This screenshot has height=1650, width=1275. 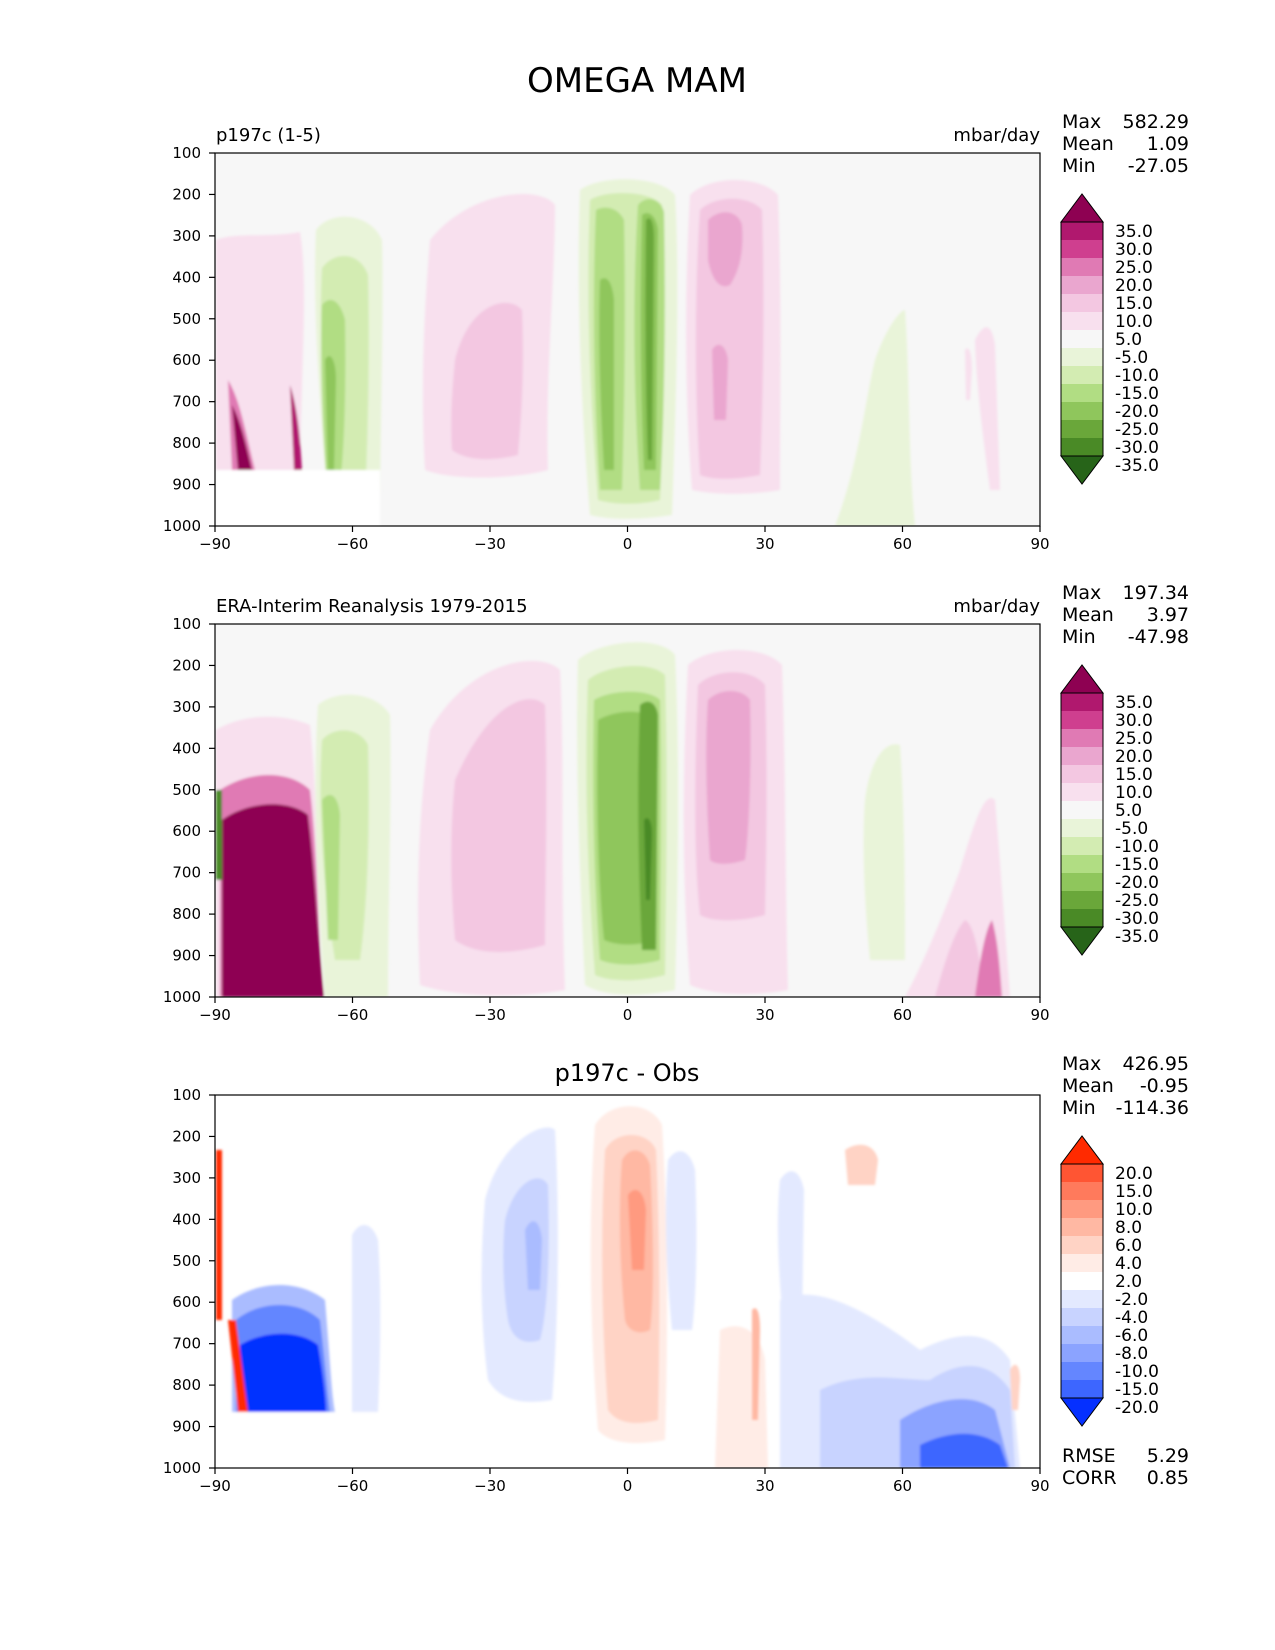 What do you see at coordinates (186, 748) in the screenshot?
I see `y-tick-label: 400` at bounding box center [186, 748].